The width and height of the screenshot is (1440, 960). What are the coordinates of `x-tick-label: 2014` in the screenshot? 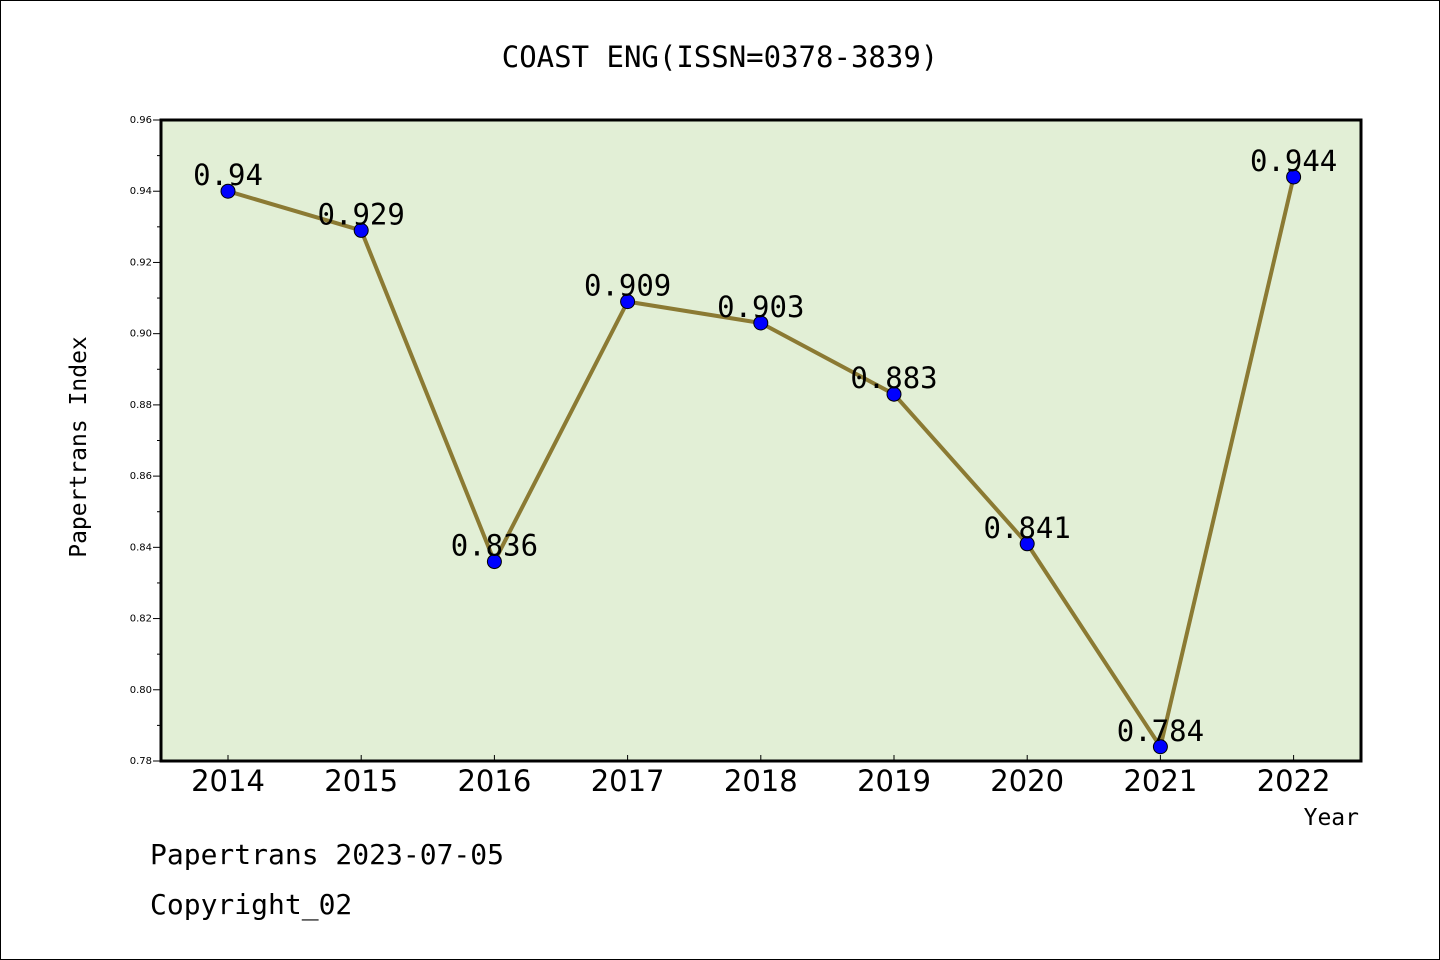 It's located at (228, 781).